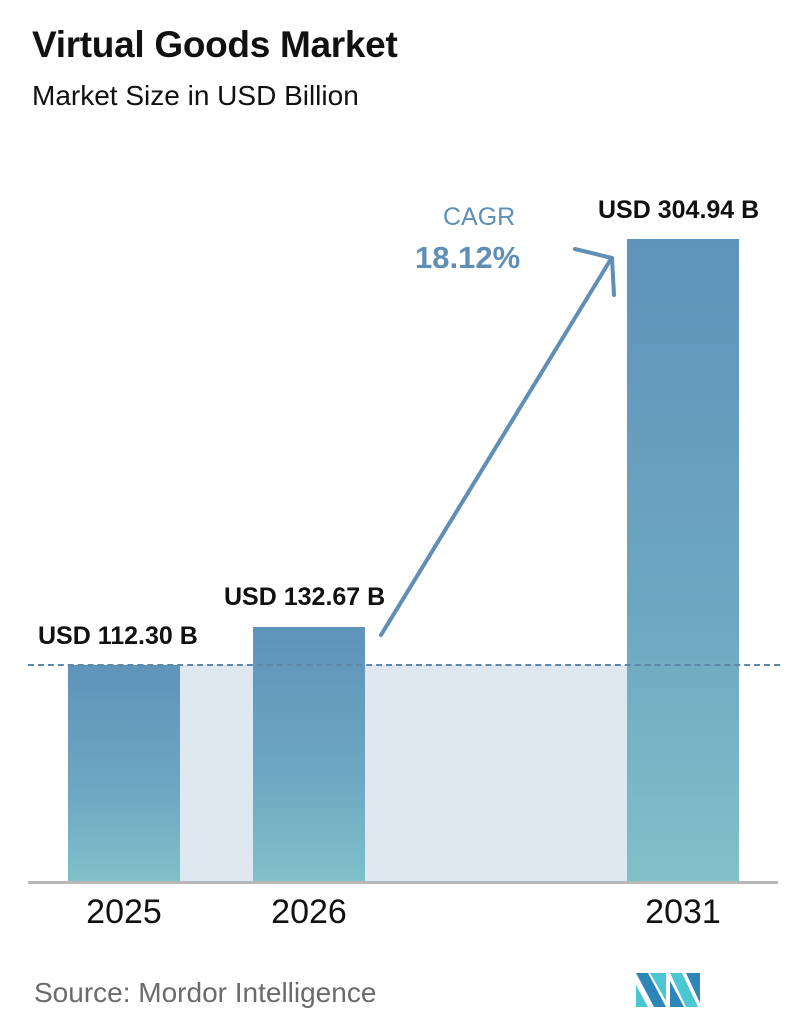  I want to click on x-axis-baseline, so click(403, 882).